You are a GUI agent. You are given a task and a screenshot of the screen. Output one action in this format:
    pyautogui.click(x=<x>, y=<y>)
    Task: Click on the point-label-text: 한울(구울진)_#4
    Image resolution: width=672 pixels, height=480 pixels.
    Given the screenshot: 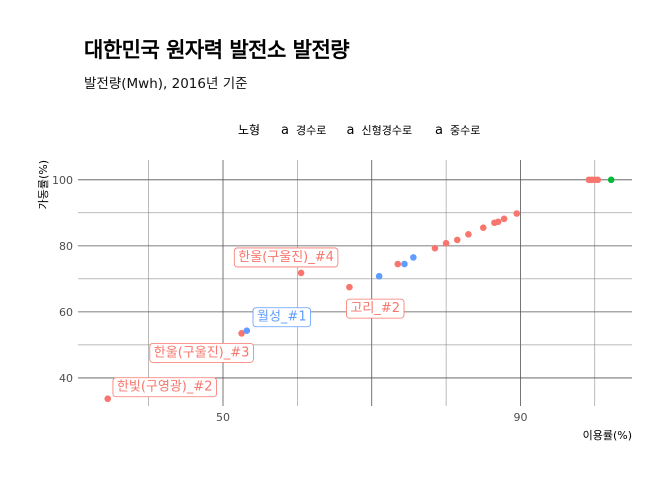 What is the action you would take?
    pyautogui.click(x=286, y=257)
    